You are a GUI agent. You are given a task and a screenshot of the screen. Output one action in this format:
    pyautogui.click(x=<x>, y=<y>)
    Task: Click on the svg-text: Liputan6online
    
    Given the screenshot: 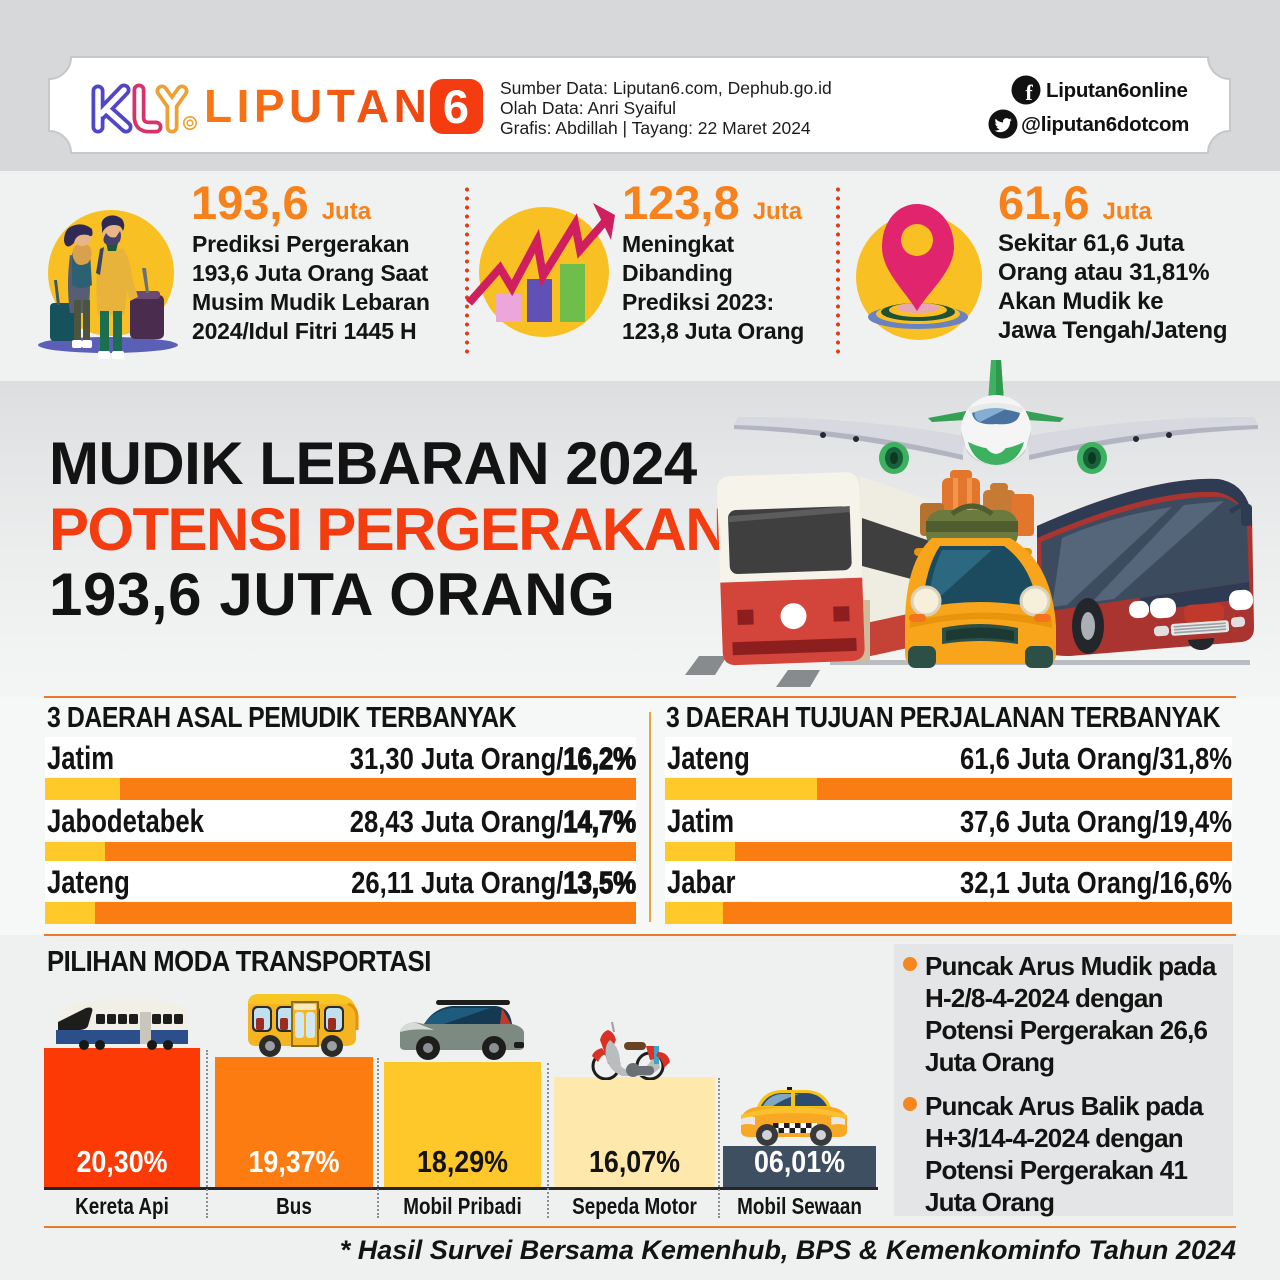 What is the action you would take?
    pyautogui.click(x=1117, y=90)
    